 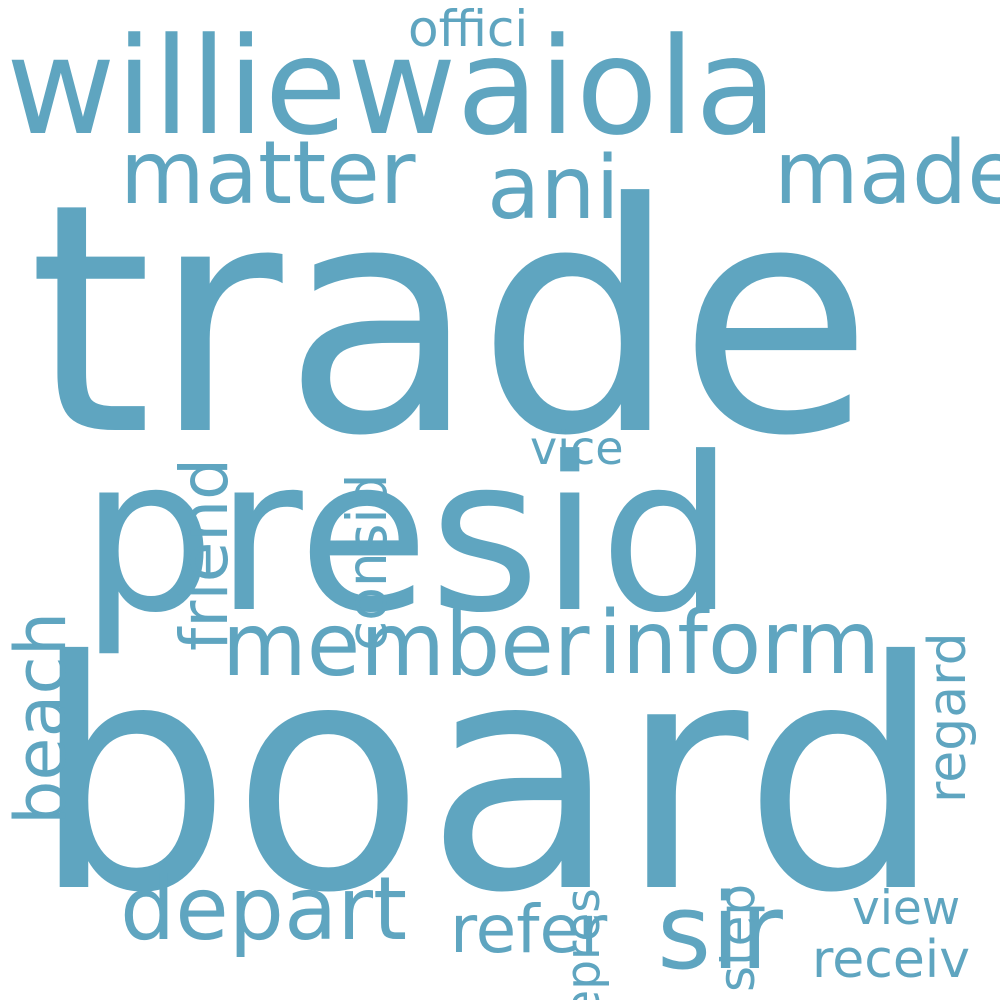 I want to click on word-offici: offici, so click(x=468, y=29).